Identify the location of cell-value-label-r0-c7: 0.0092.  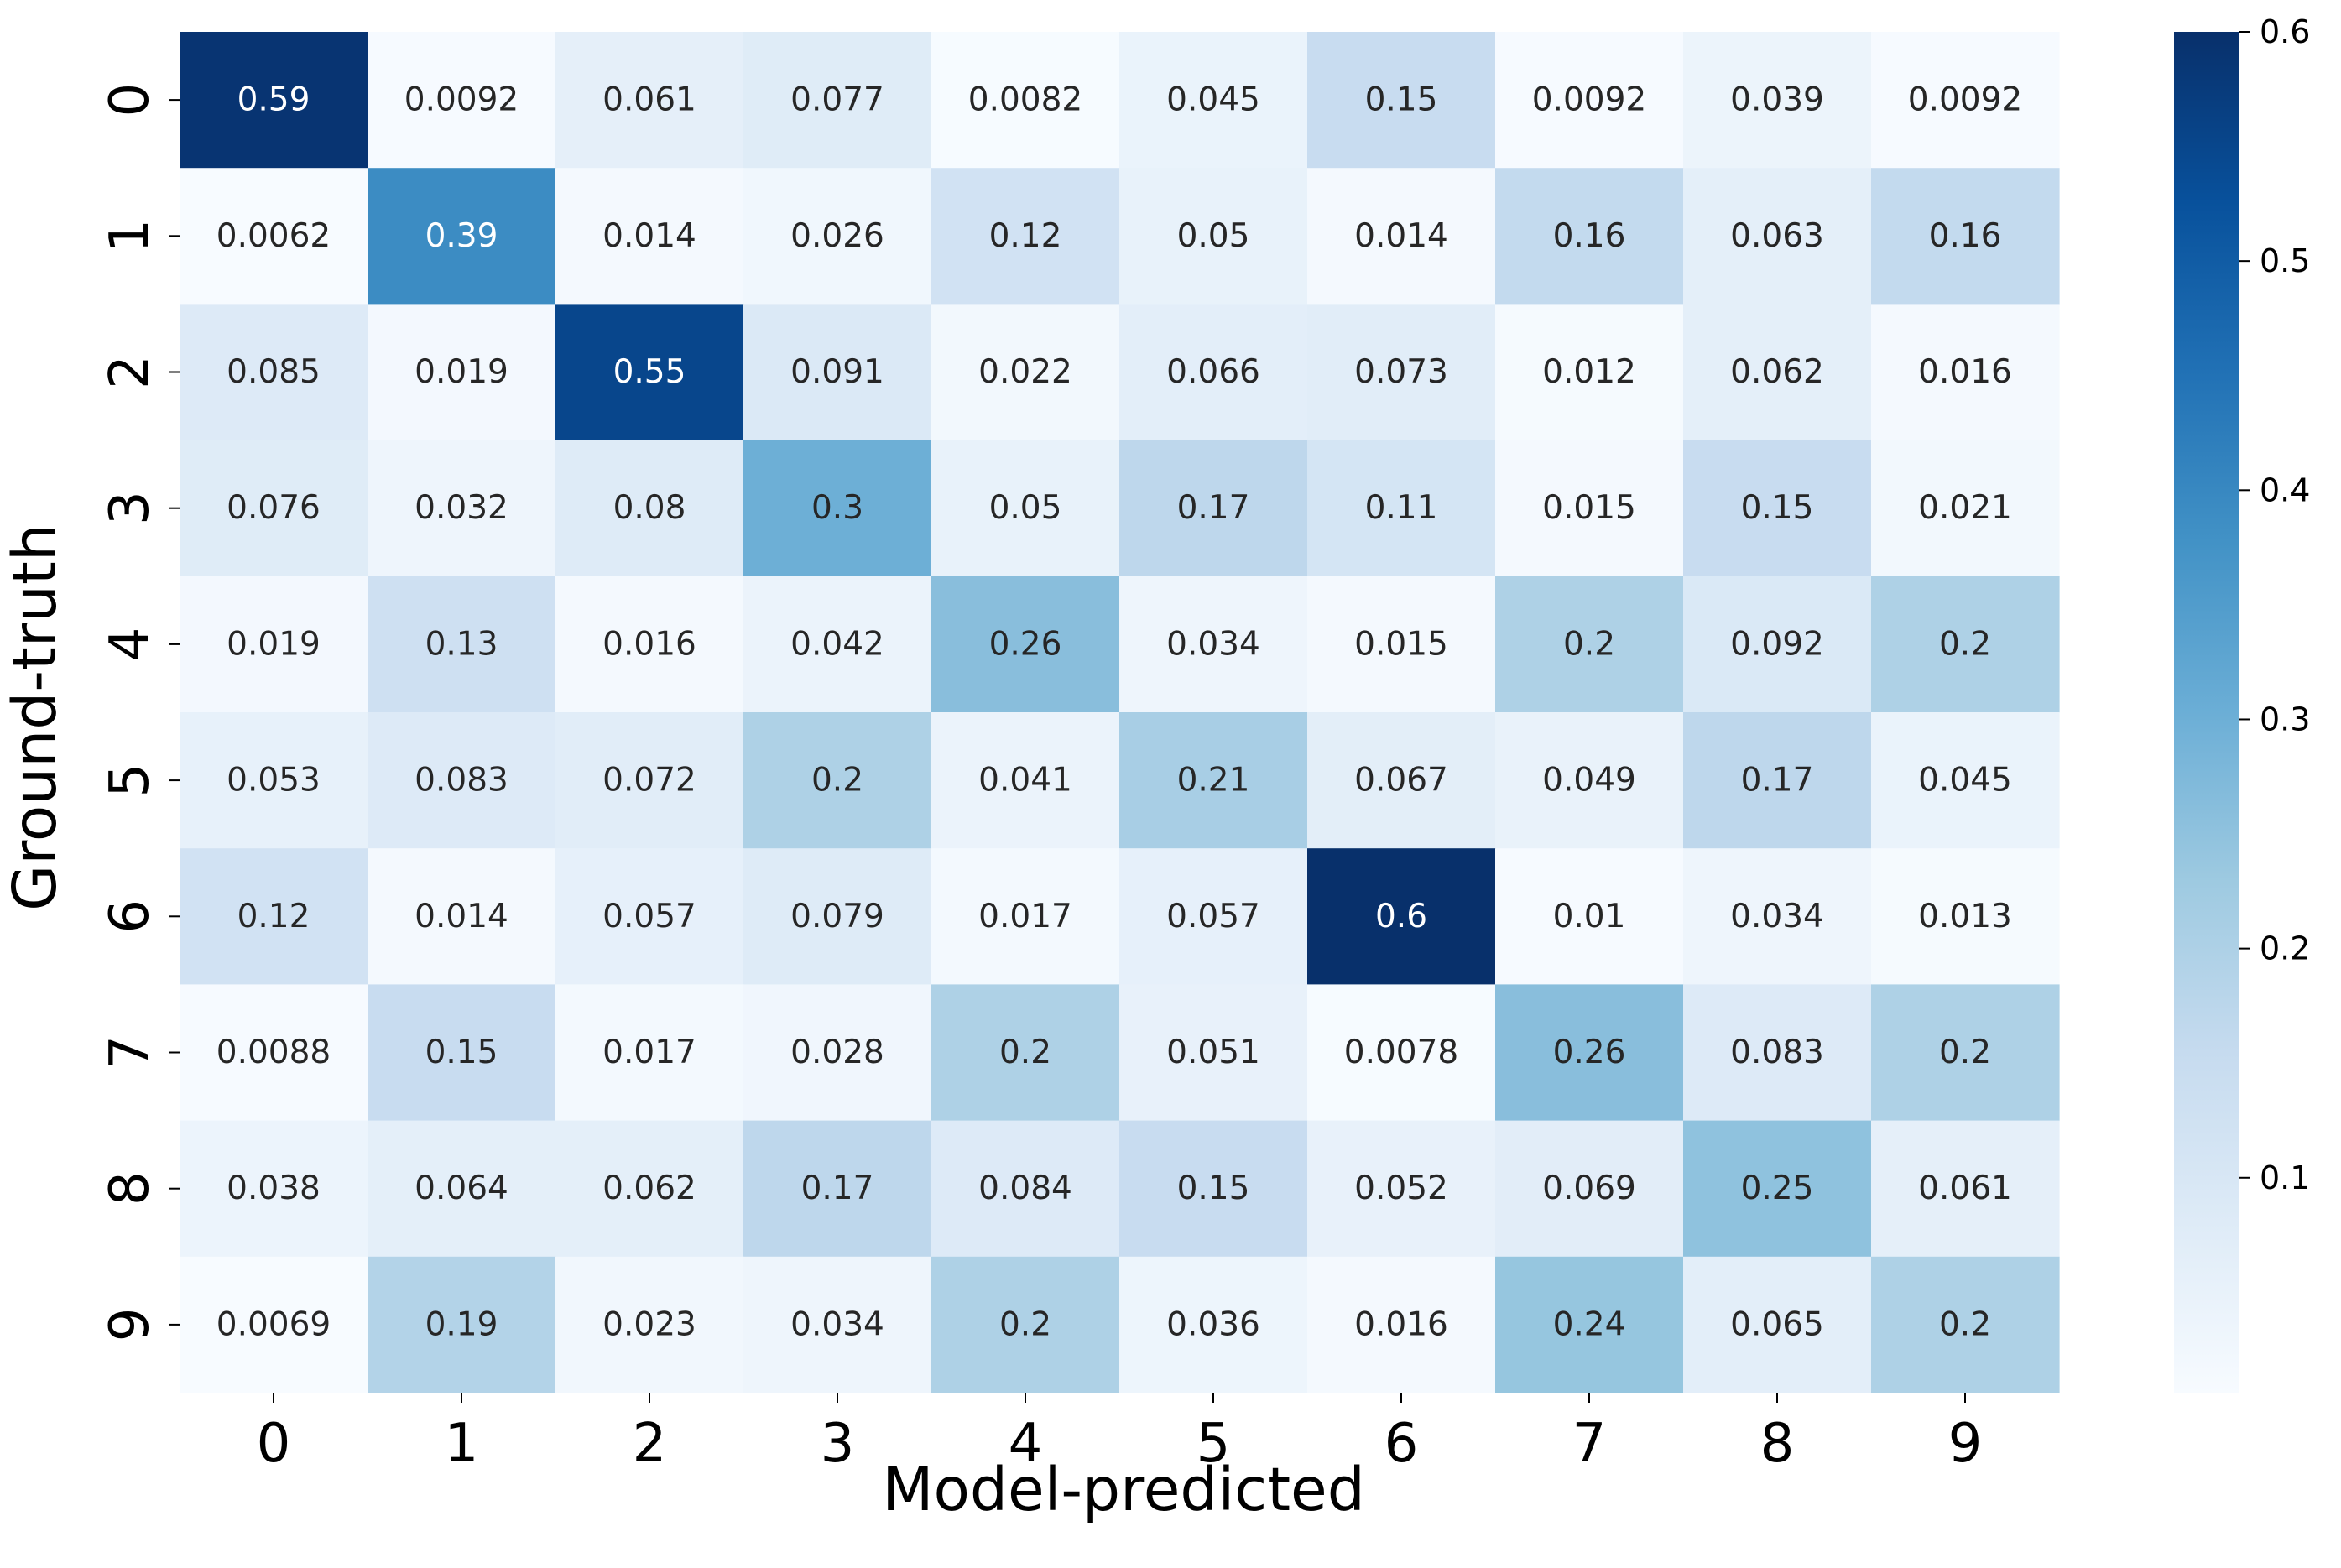
(1589, 100).